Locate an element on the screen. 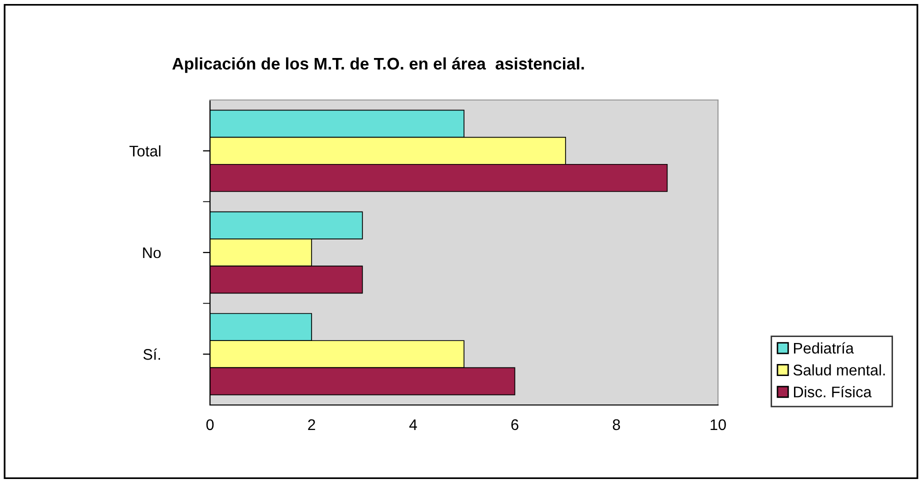 The width and height of the screenshot is (922, 483). x-tick-label: 8 is located at coordinates (616, 424).